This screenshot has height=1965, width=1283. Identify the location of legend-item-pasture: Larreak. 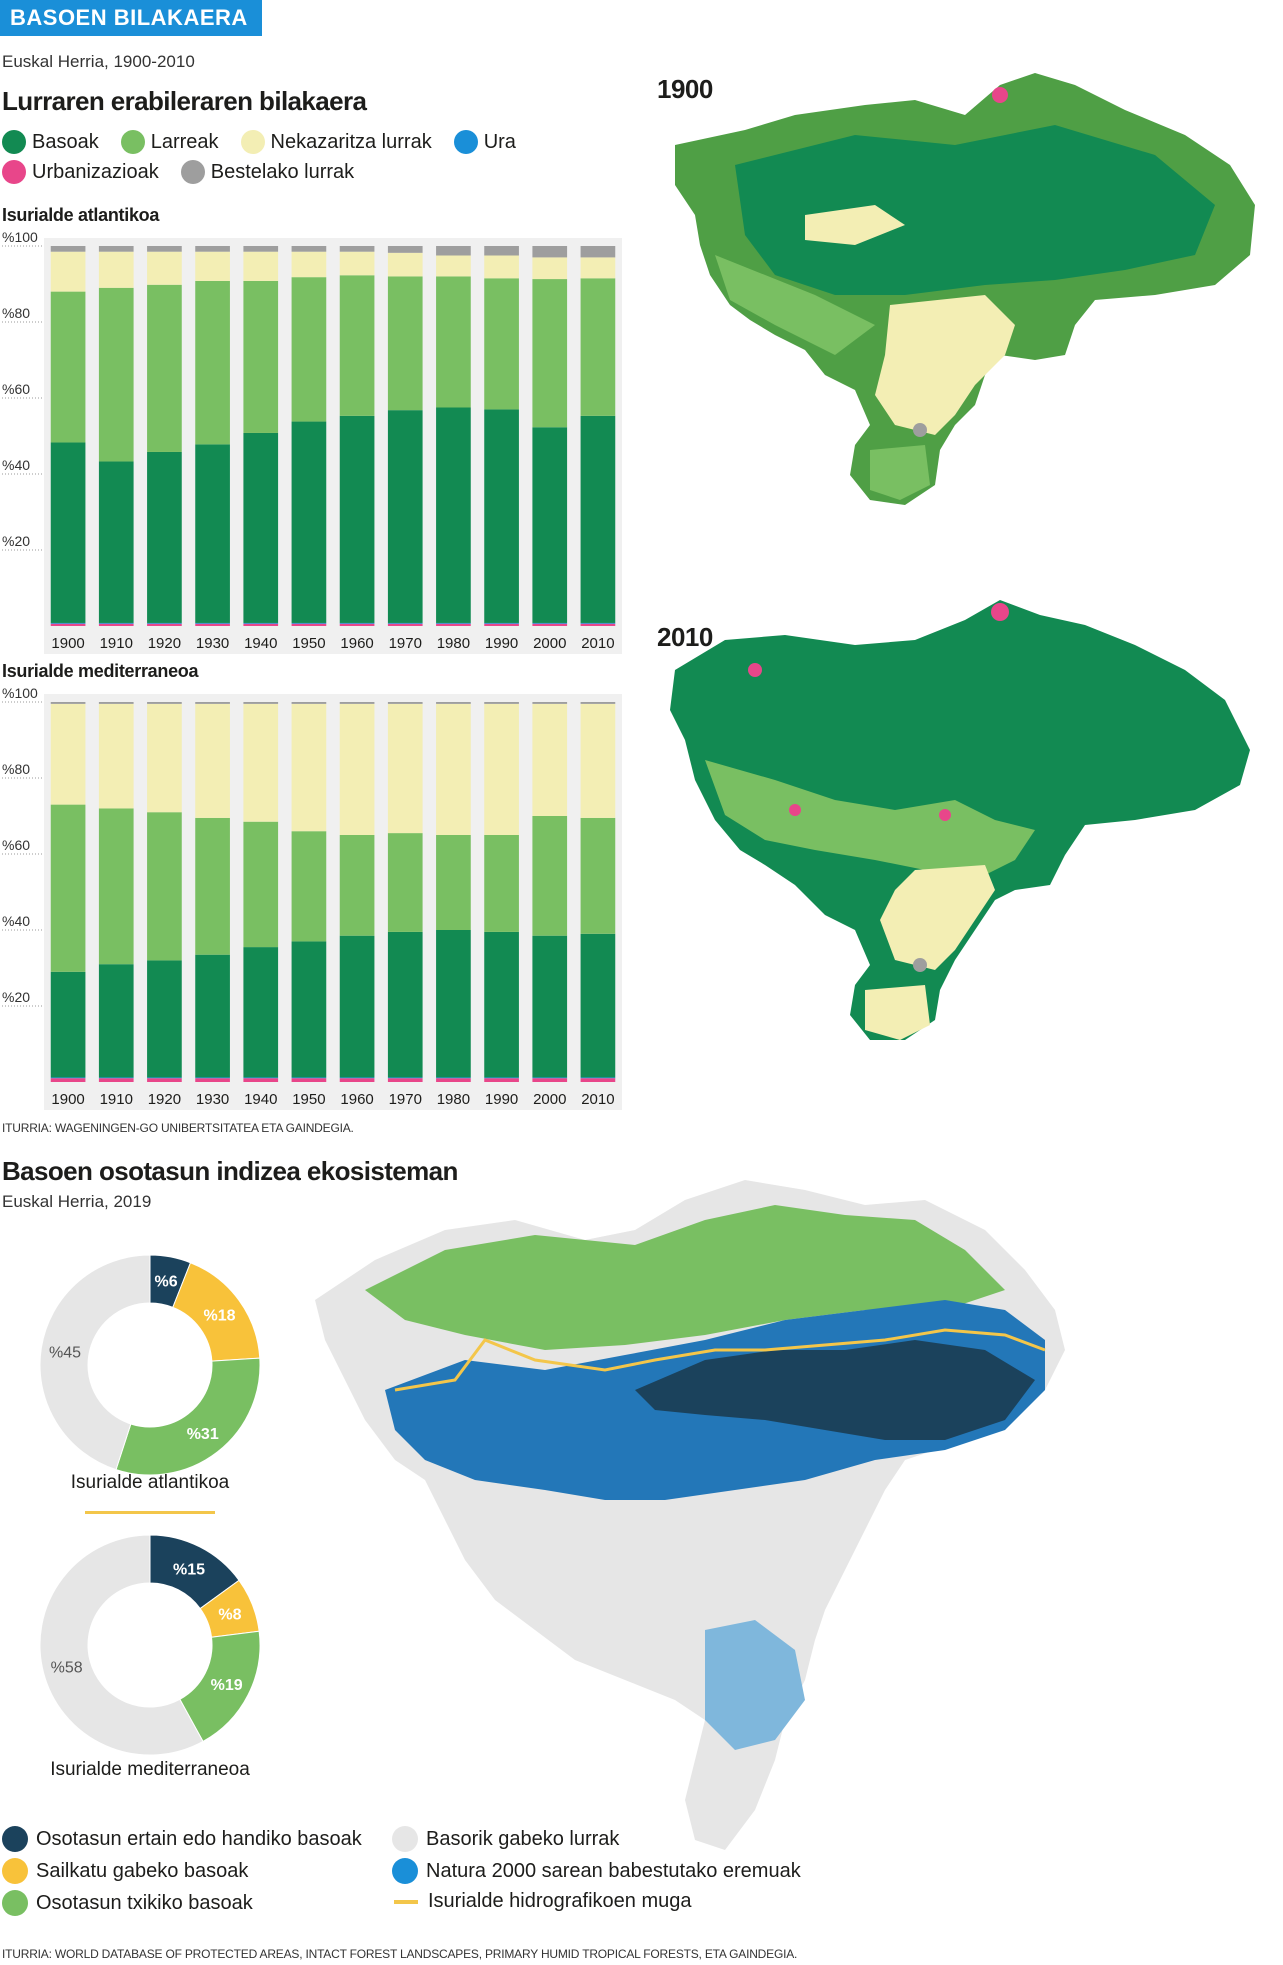
(169, 142).